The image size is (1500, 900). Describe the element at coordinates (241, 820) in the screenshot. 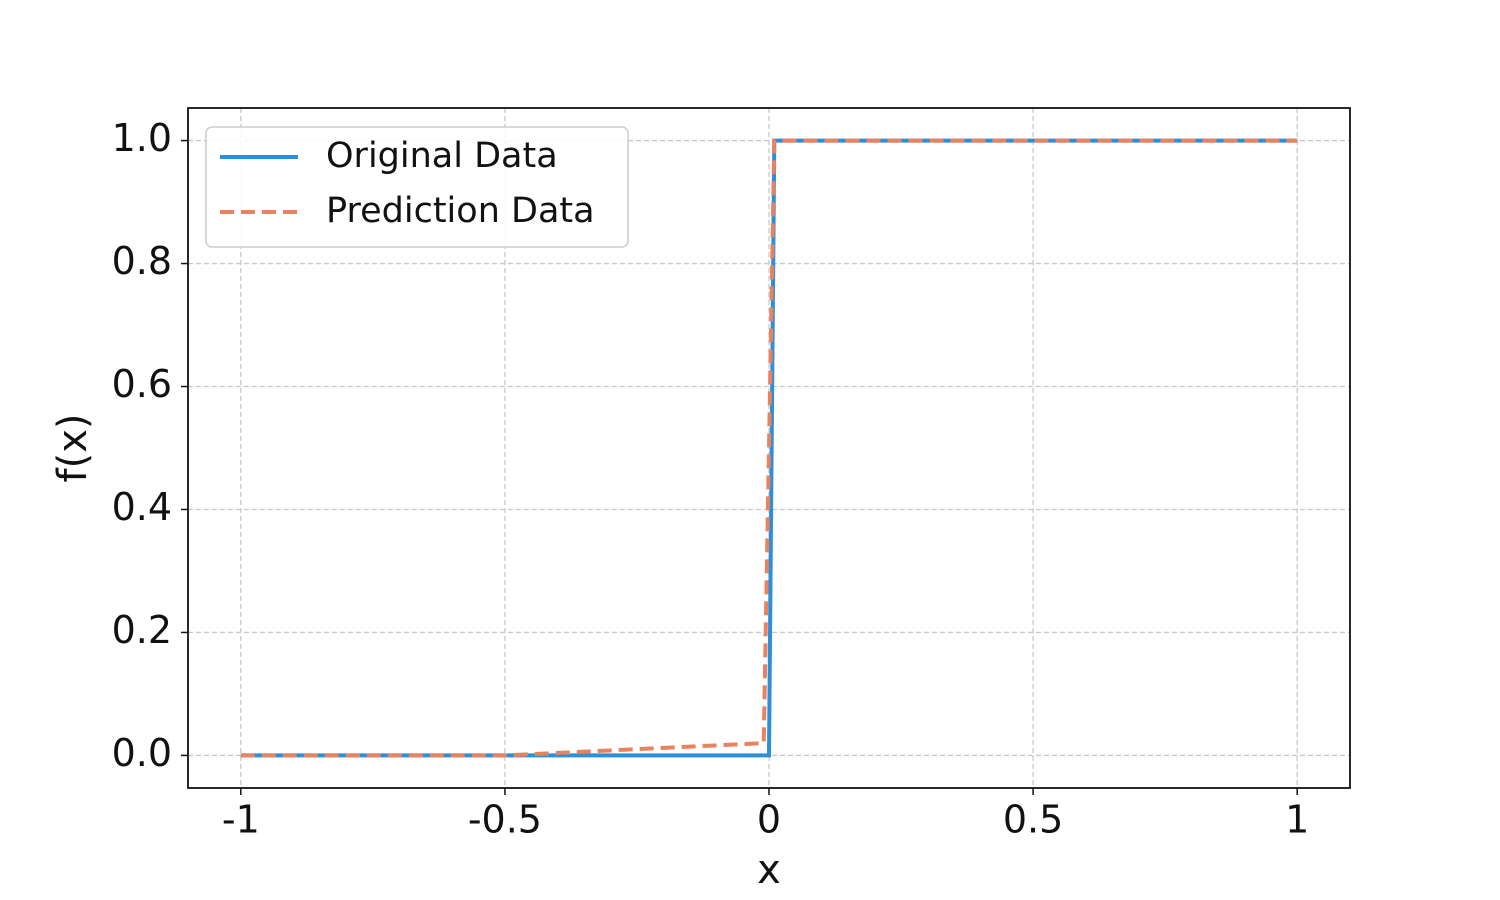

I see `x-tick-label: -1` at that location.